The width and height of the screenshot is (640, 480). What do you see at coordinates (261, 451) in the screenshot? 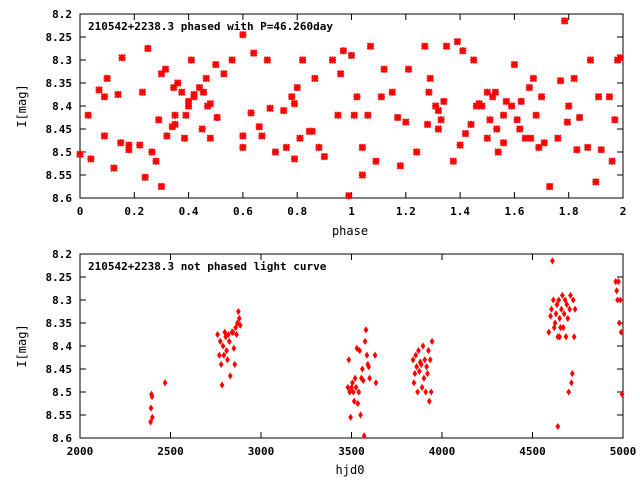
I see `not-phased-x-tick-label: 3000` at bounding box center [261, 451].